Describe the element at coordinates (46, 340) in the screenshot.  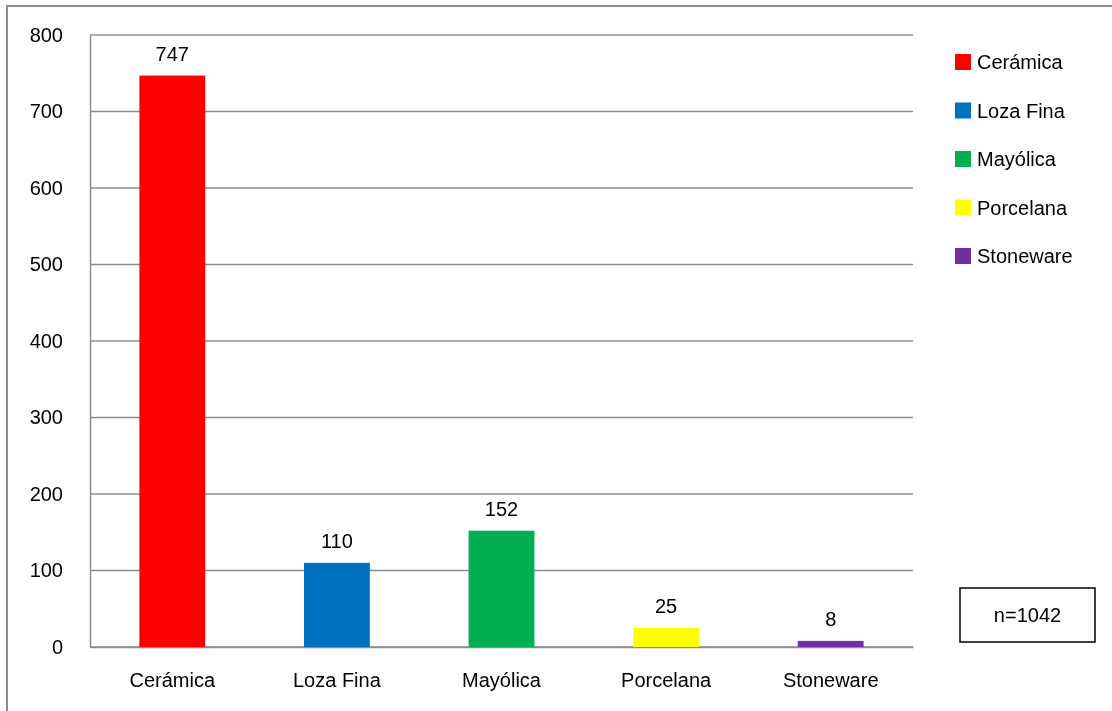
I see `y-tick-label: 400` at that location.